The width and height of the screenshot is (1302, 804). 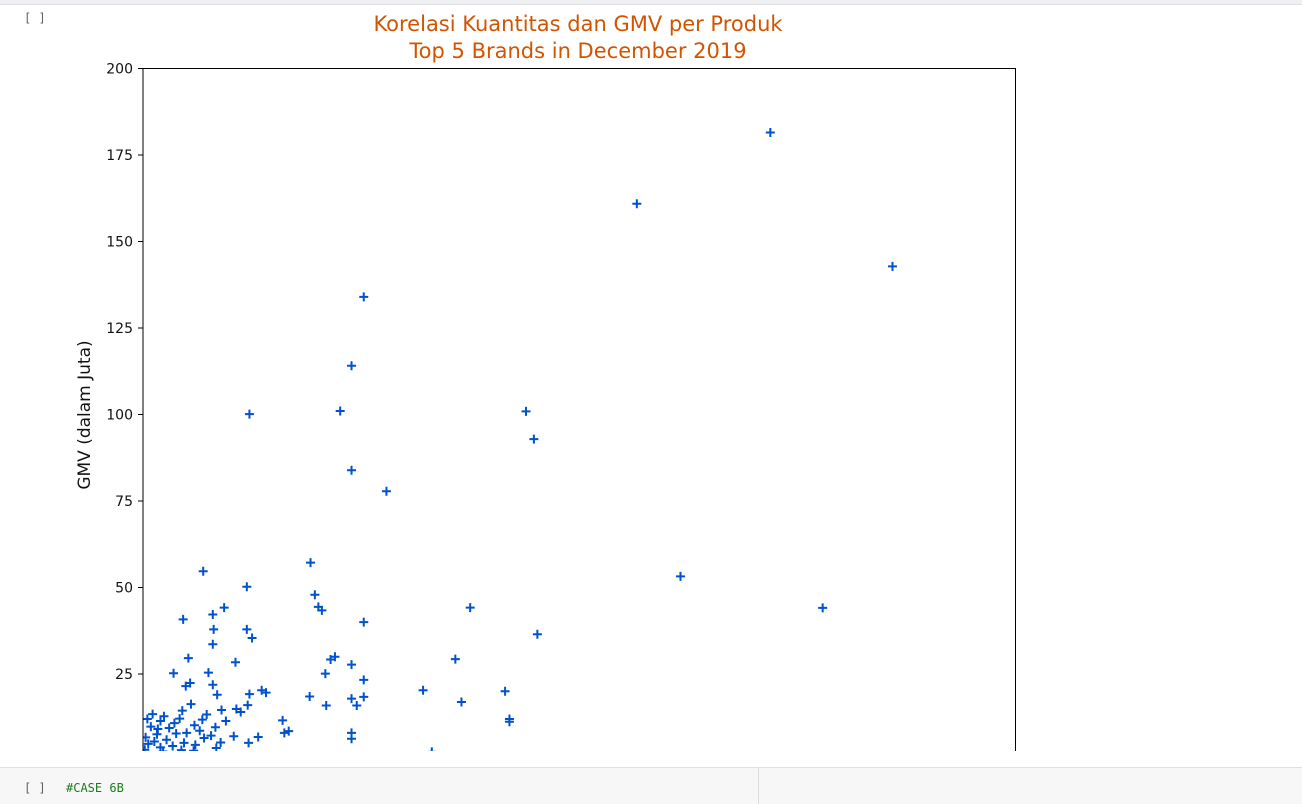 What do you see at coordinates (119, 70) in the screenshot?
I see `y-tick-label: 200` at bounding box center [119, 70].